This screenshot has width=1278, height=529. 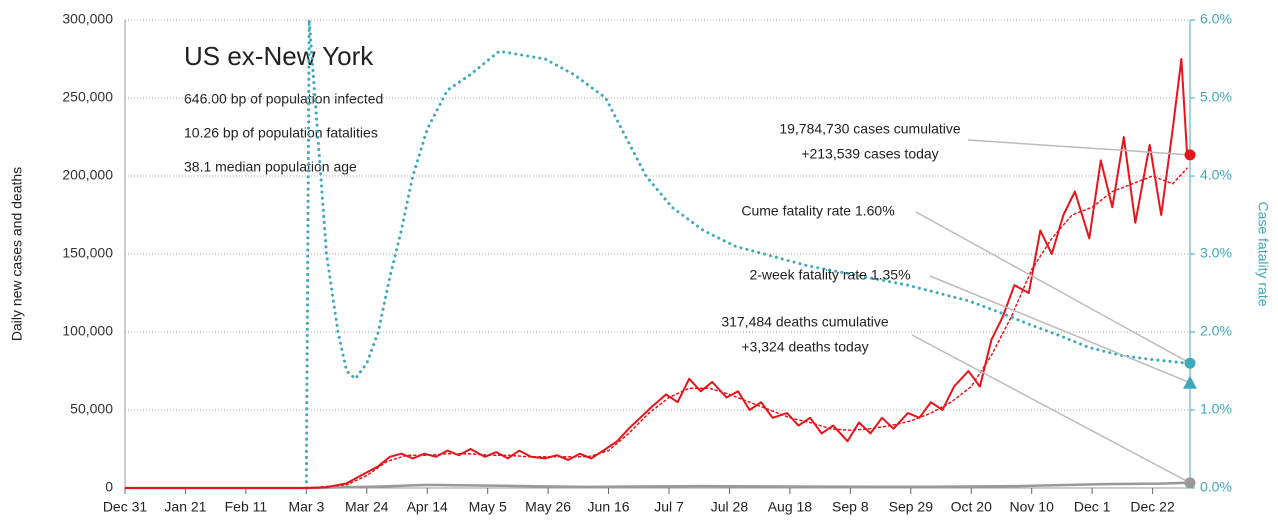 I want to click on chart-title: US ex-New York, so click(x=279, y=56).